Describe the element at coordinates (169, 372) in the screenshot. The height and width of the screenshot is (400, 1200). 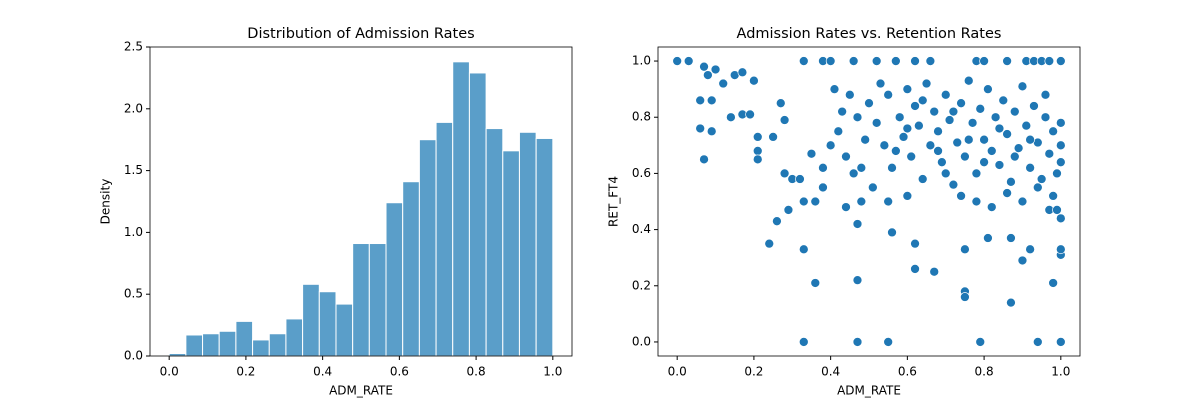
I see `x-tick-label: 0.0` at that location.